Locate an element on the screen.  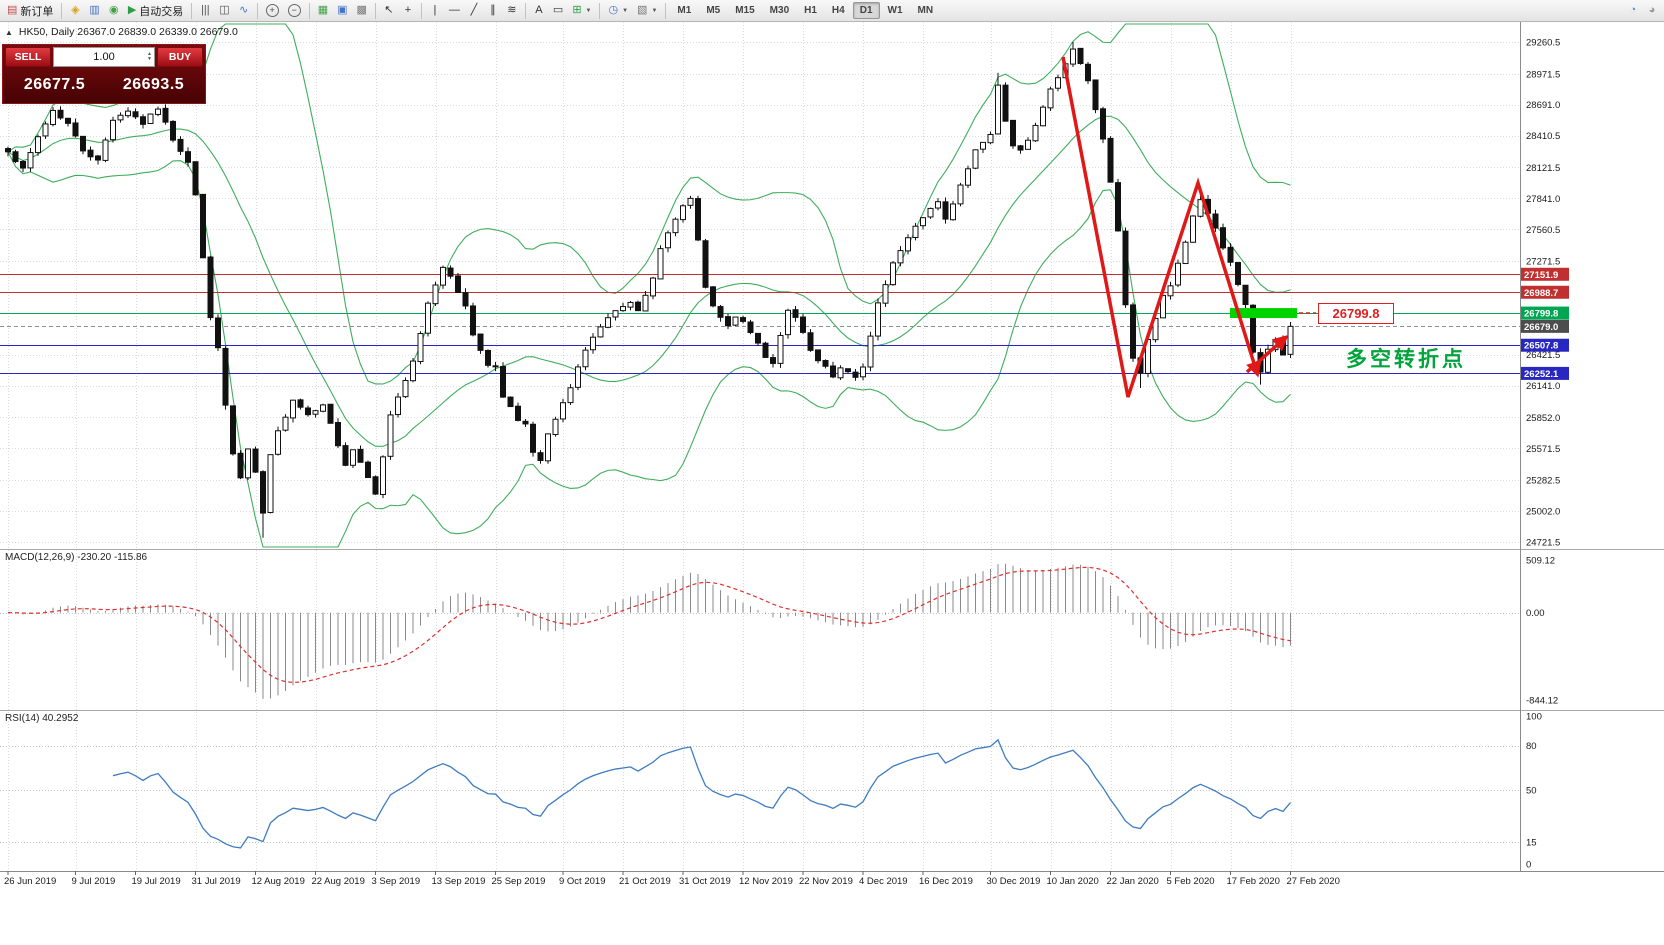
svg-text: 25 Sep 2019 is located at coordinates (519, 881).